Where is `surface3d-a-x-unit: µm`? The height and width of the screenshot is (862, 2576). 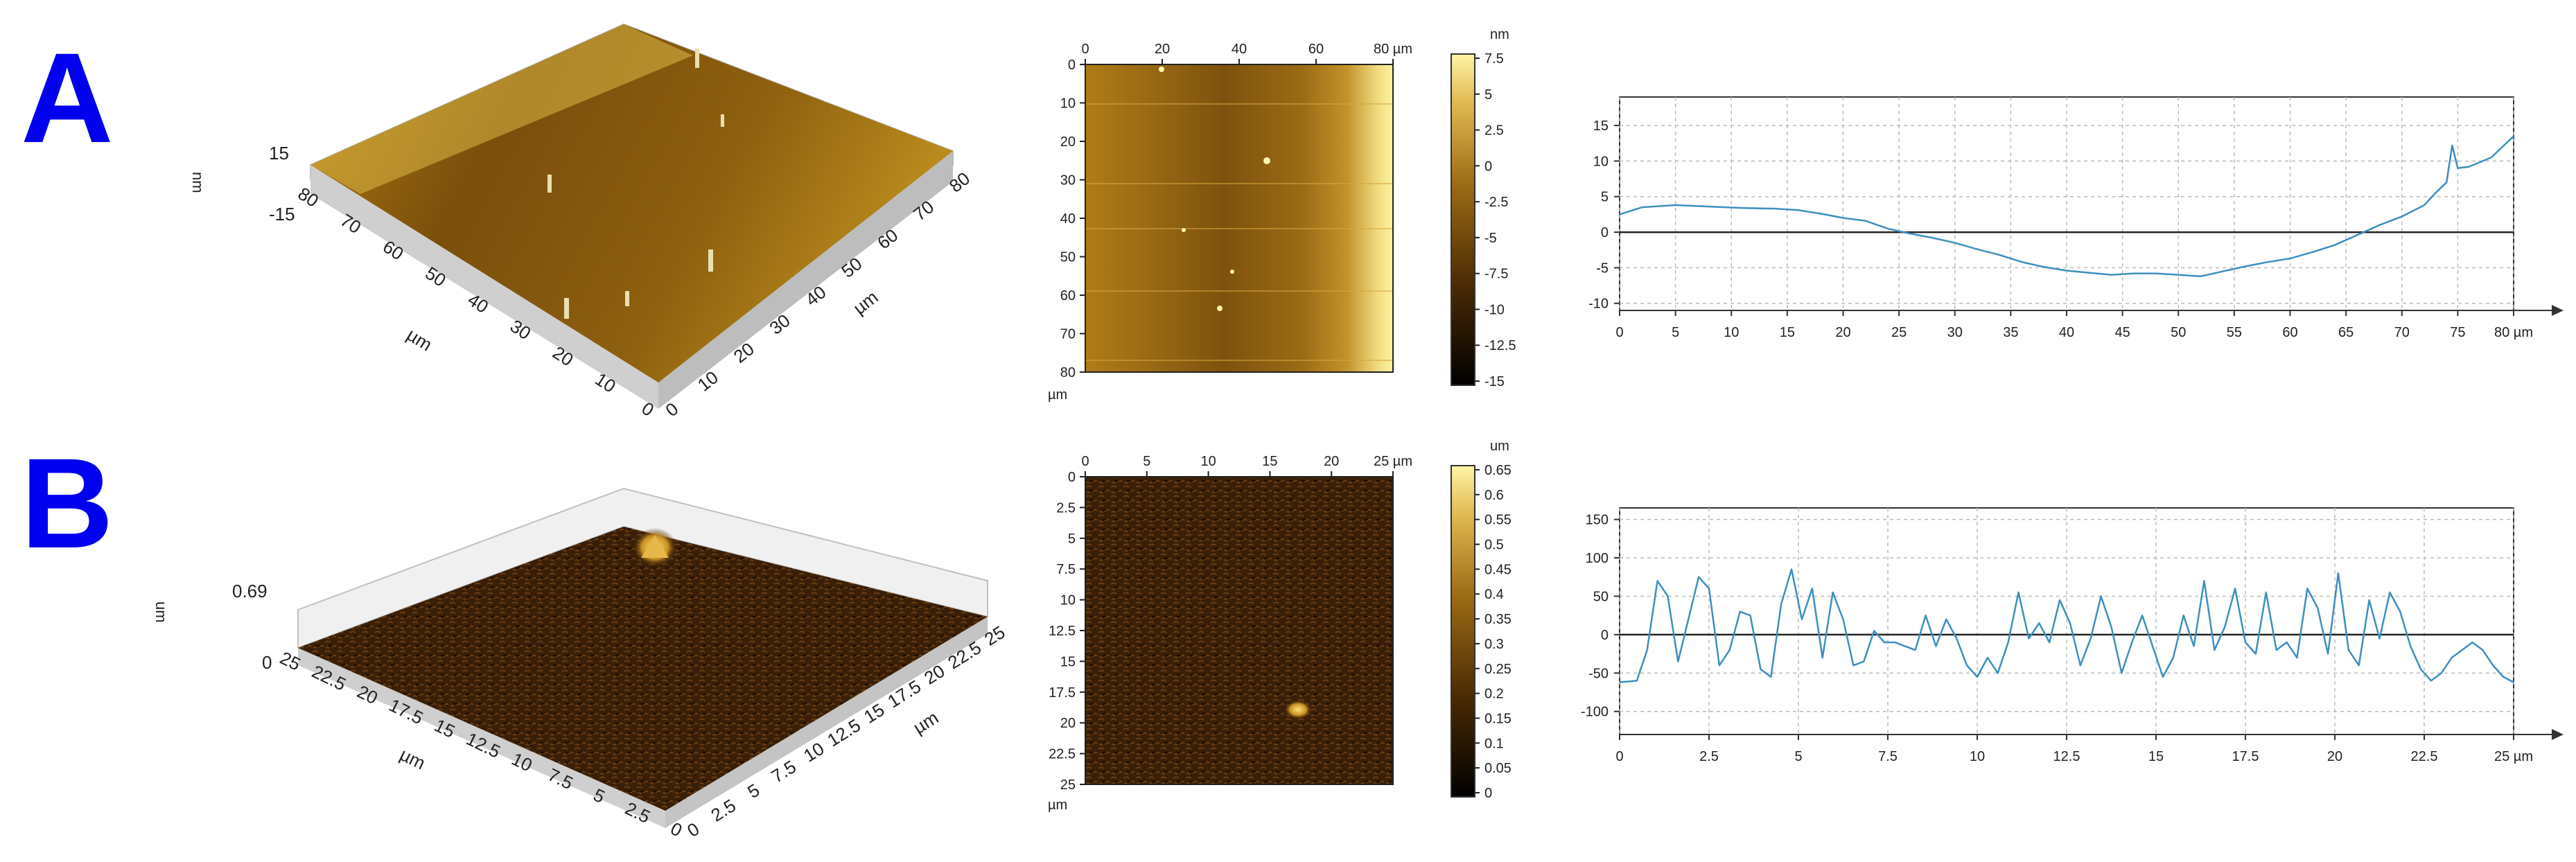
surface3d-a-x-unit: µm is located at coordinates (419, 339).